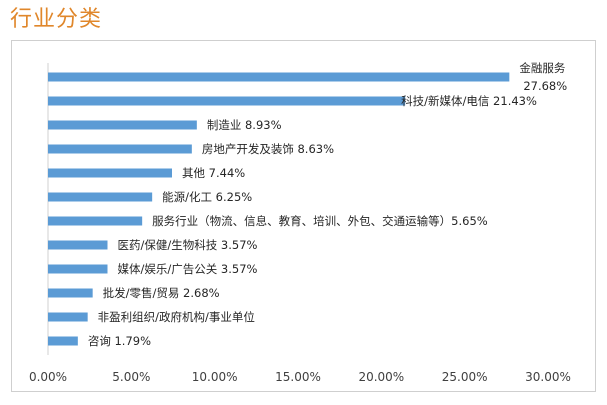 The image size is (607, 405). Describe the element at coordinates (161, 293) in the screenshot. I see `bar-label-9: 批发/零售/贸易 2.68%` at that location.